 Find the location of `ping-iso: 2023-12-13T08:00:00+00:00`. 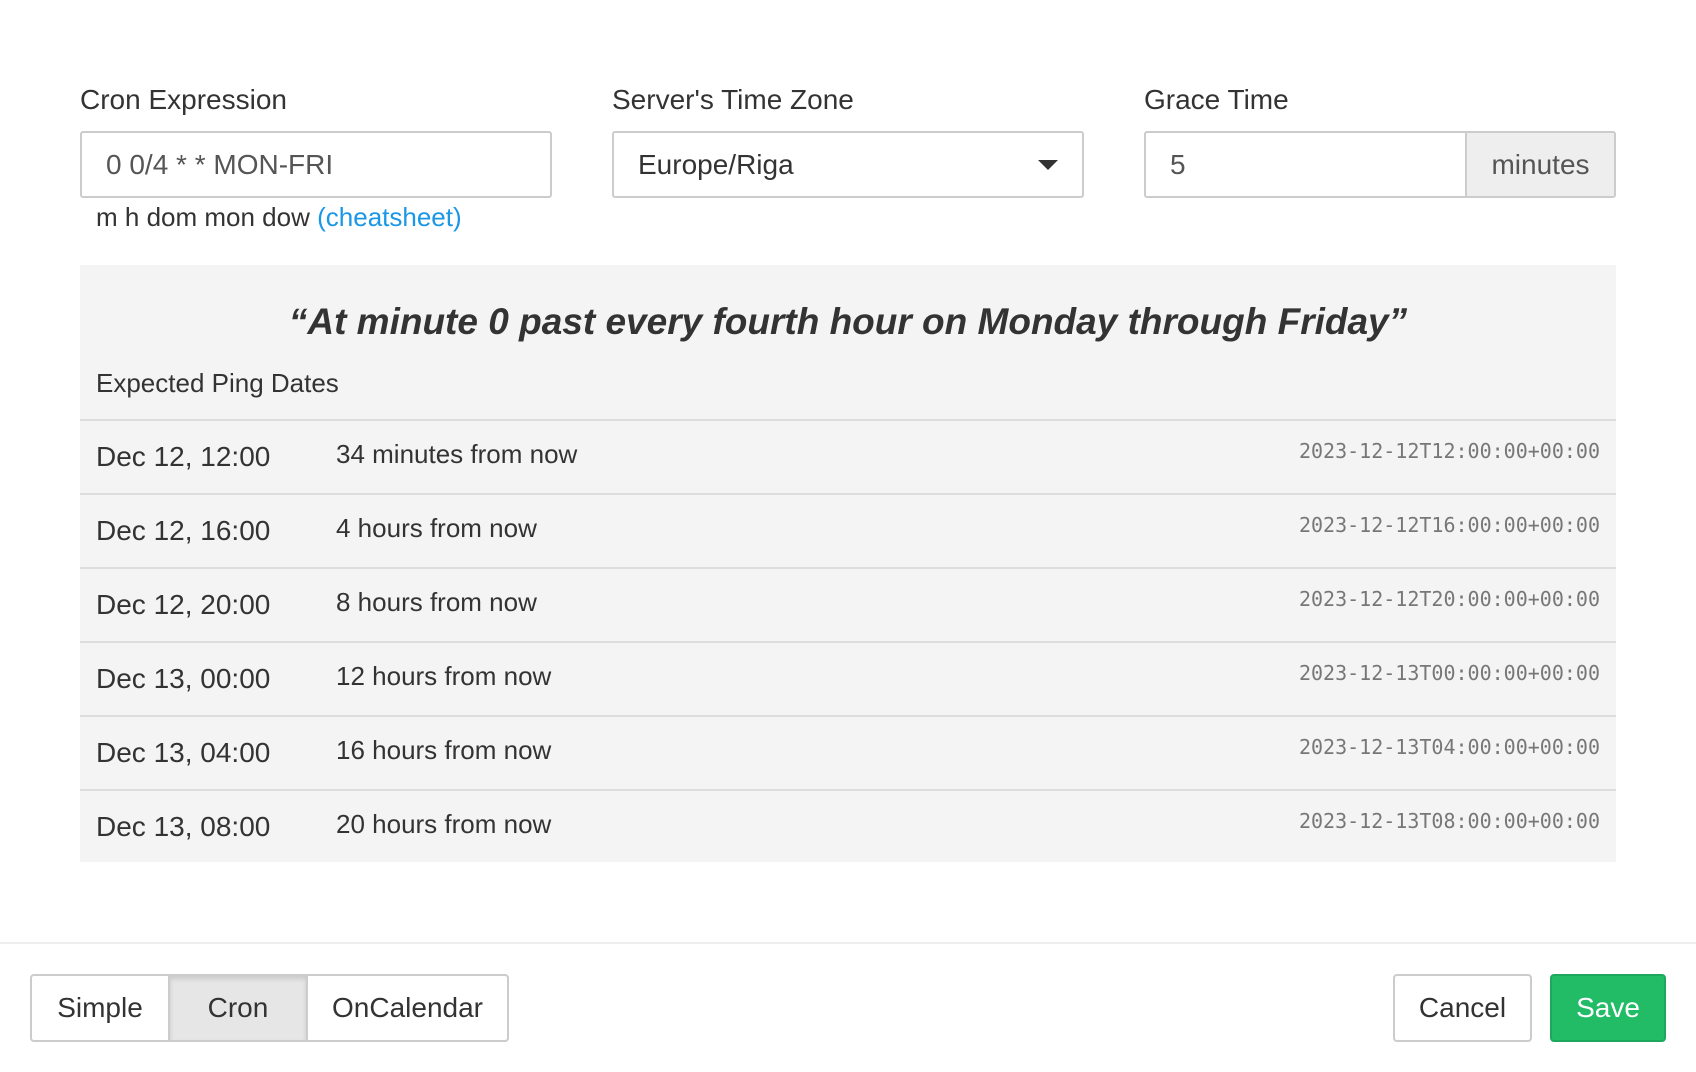

ping-iso: 2023-12-13T08:00:00+00:00 is located at coordinates (1449, 821).